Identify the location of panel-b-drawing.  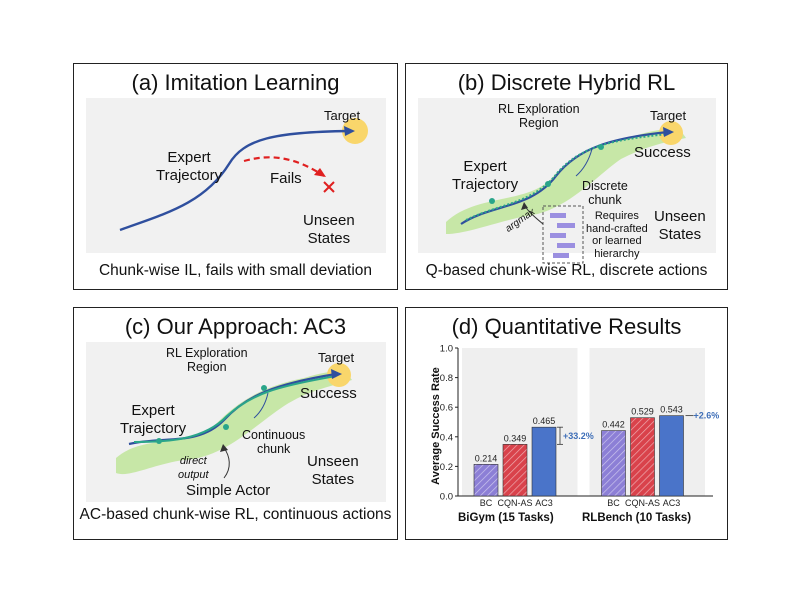
(566, 192).